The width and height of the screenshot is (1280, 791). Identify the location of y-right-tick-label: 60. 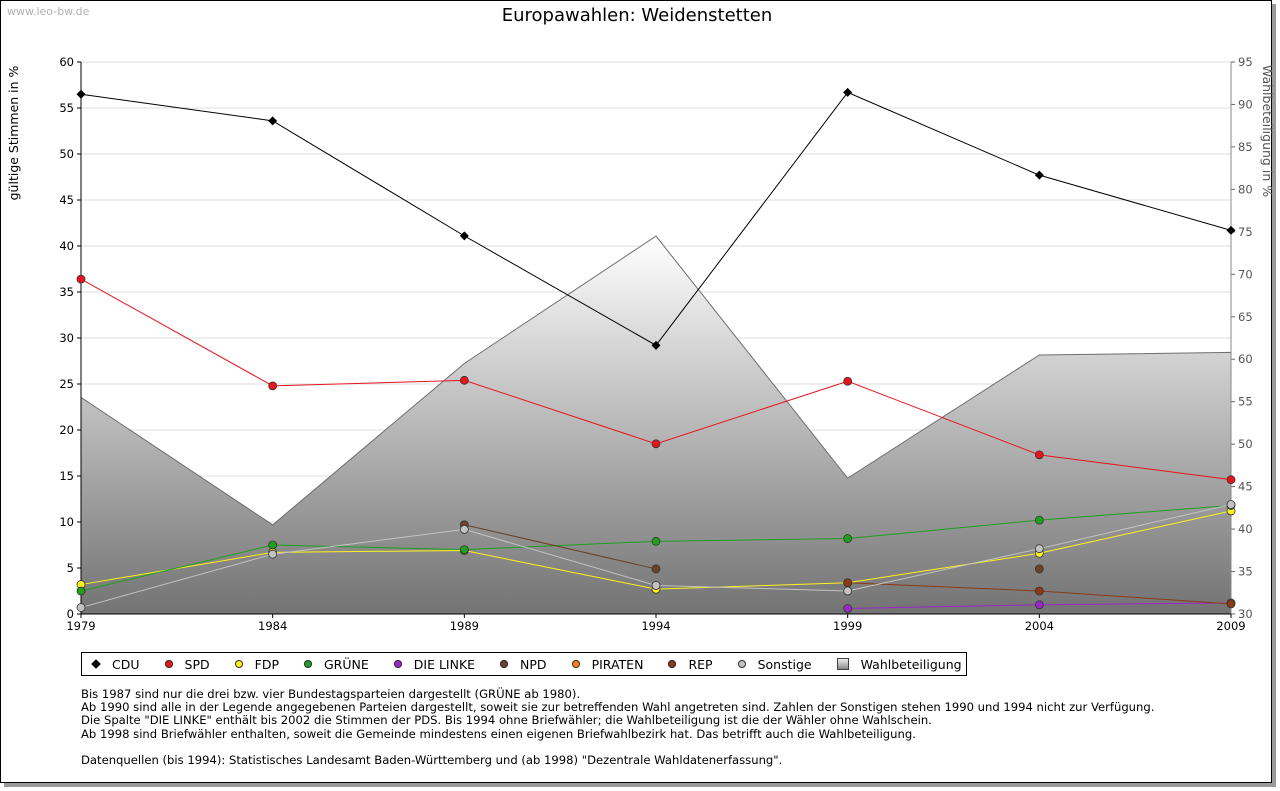
(1245, 359).